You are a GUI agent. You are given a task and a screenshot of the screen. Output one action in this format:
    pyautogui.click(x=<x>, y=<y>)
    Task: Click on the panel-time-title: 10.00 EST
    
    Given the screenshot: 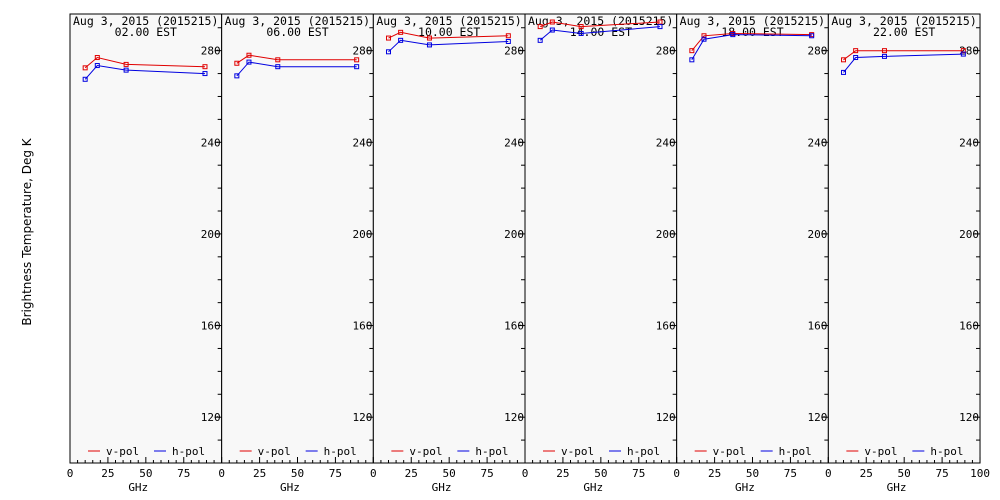 What is the action you would take?
    pyautogui.click(x=449, y=32)
    